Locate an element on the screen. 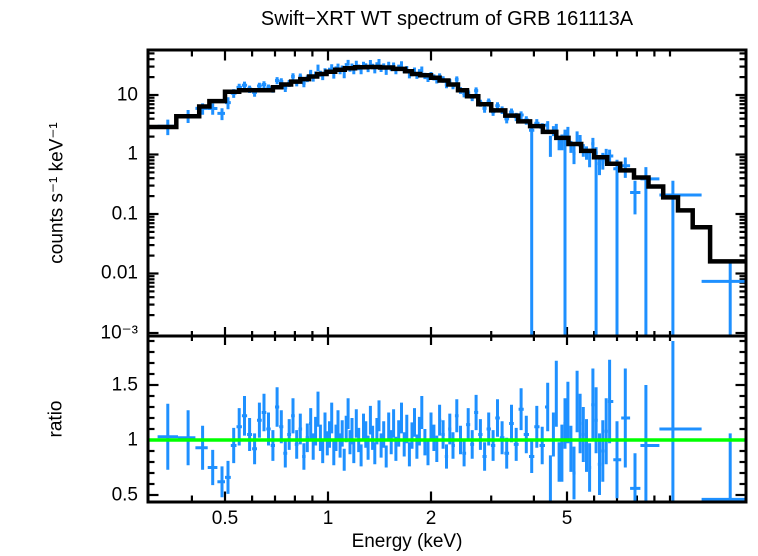 Image resolution: width=758 pixels, height=556 pixels. ratio-tick-label-1: 1 is located at coordinates (132, 440).